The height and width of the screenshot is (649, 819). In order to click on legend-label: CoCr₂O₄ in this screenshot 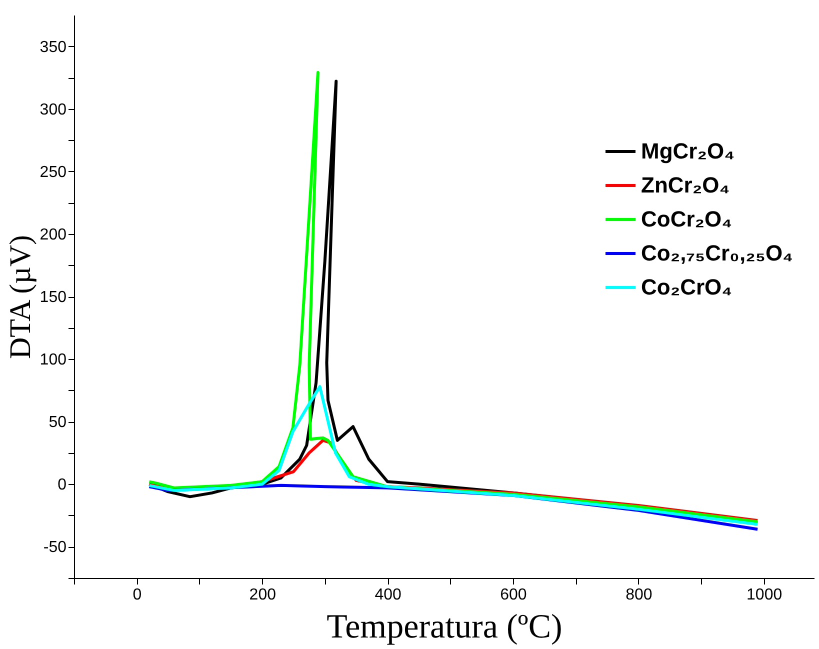, I will do `click(686, 219)`.